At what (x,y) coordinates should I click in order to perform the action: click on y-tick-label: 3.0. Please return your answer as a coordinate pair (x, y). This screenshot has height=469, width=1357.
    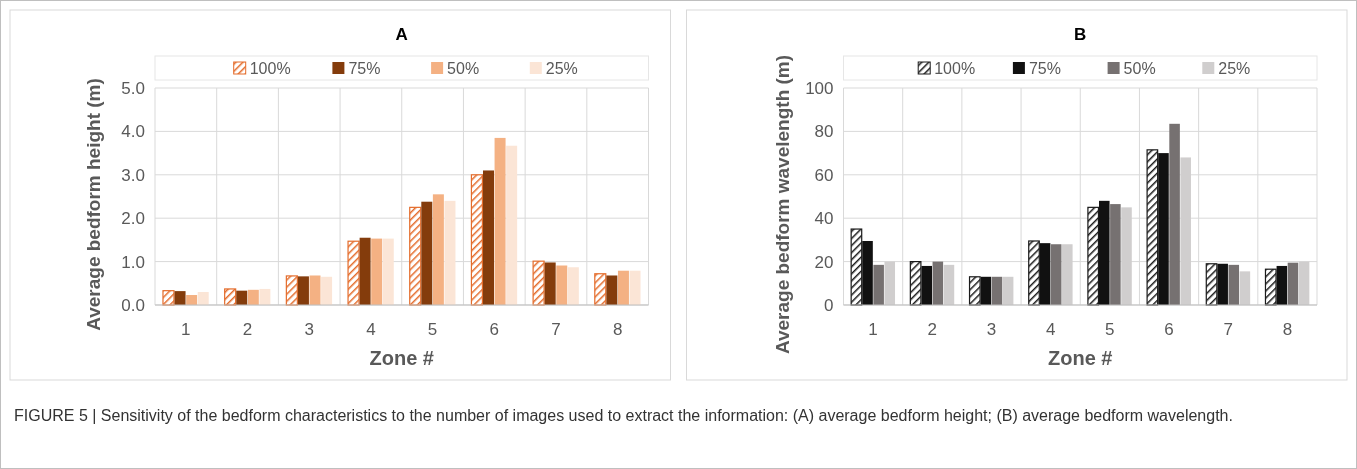
    Looking at the image, I should click on (133, 175).